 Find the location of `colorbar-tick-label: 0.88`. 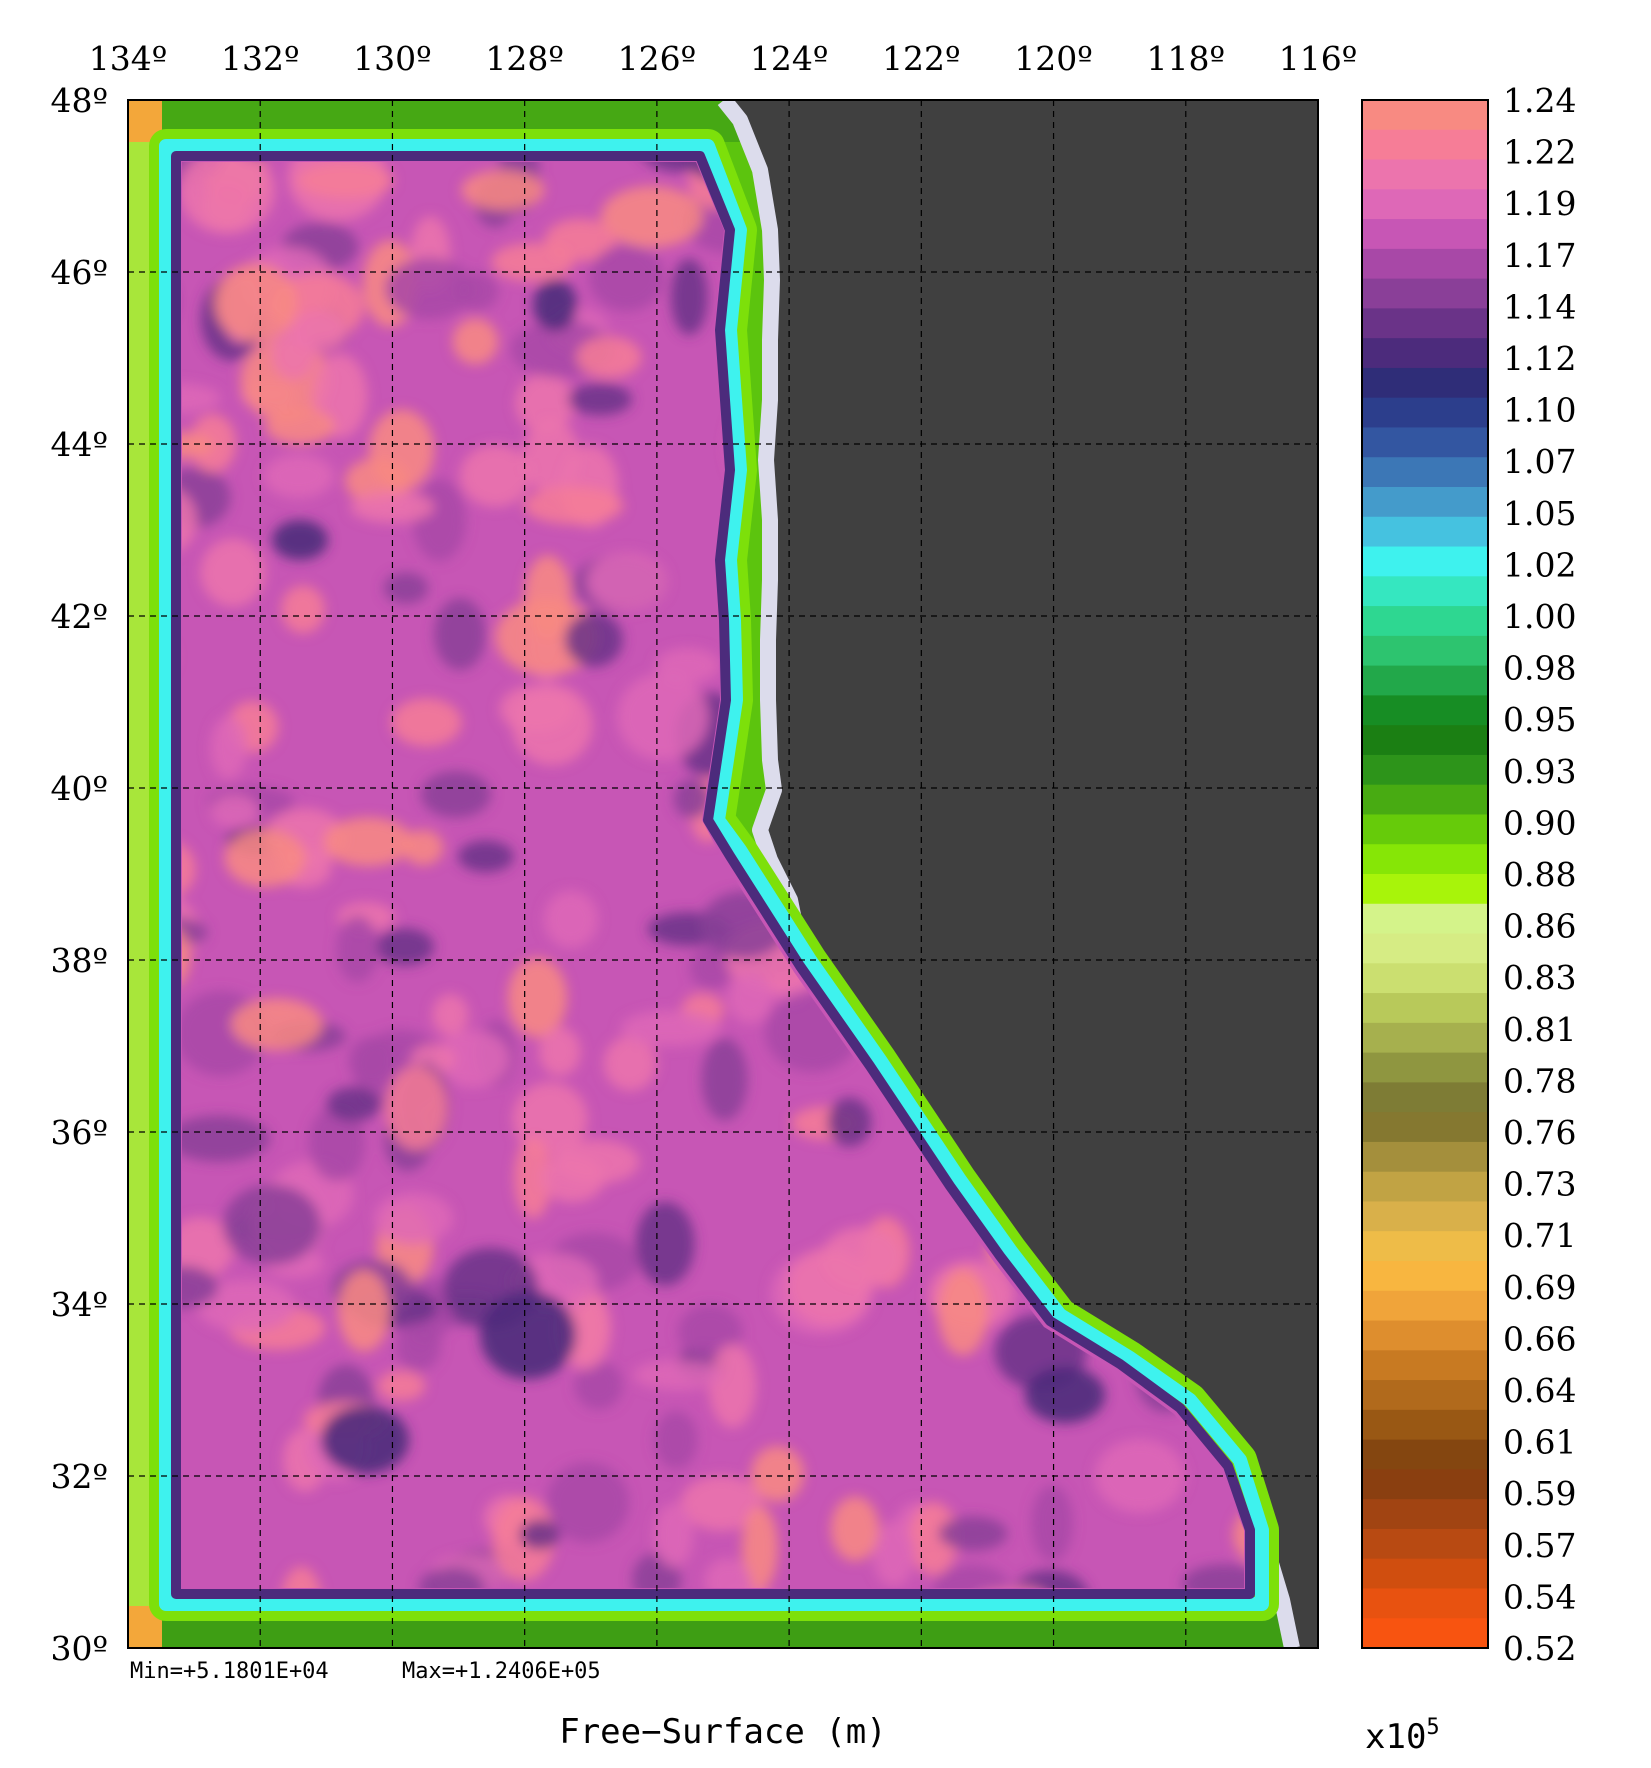

colorbar-tick-label: 0.88 is located at coordinates (1539, 874).